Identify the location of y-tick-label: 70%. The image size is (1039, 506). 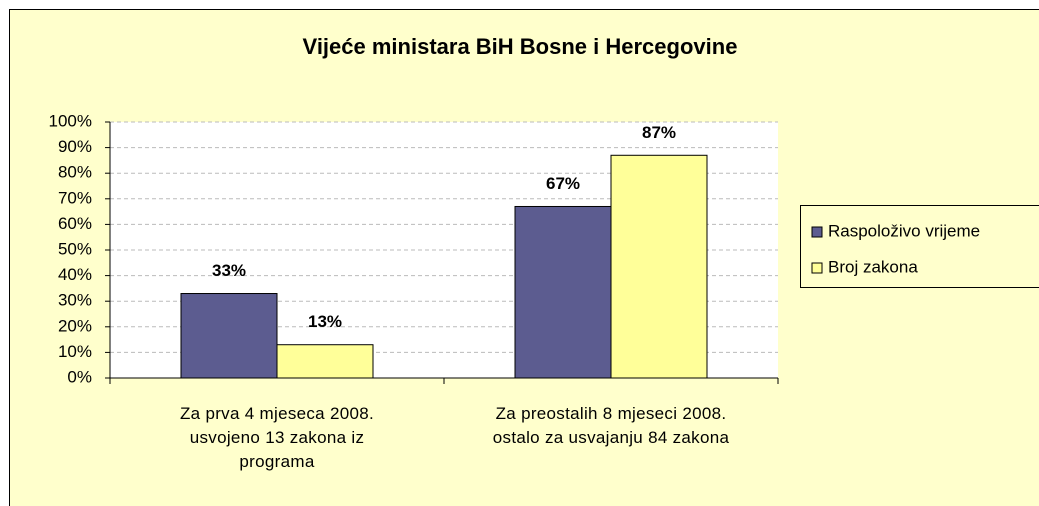
(75, 197).